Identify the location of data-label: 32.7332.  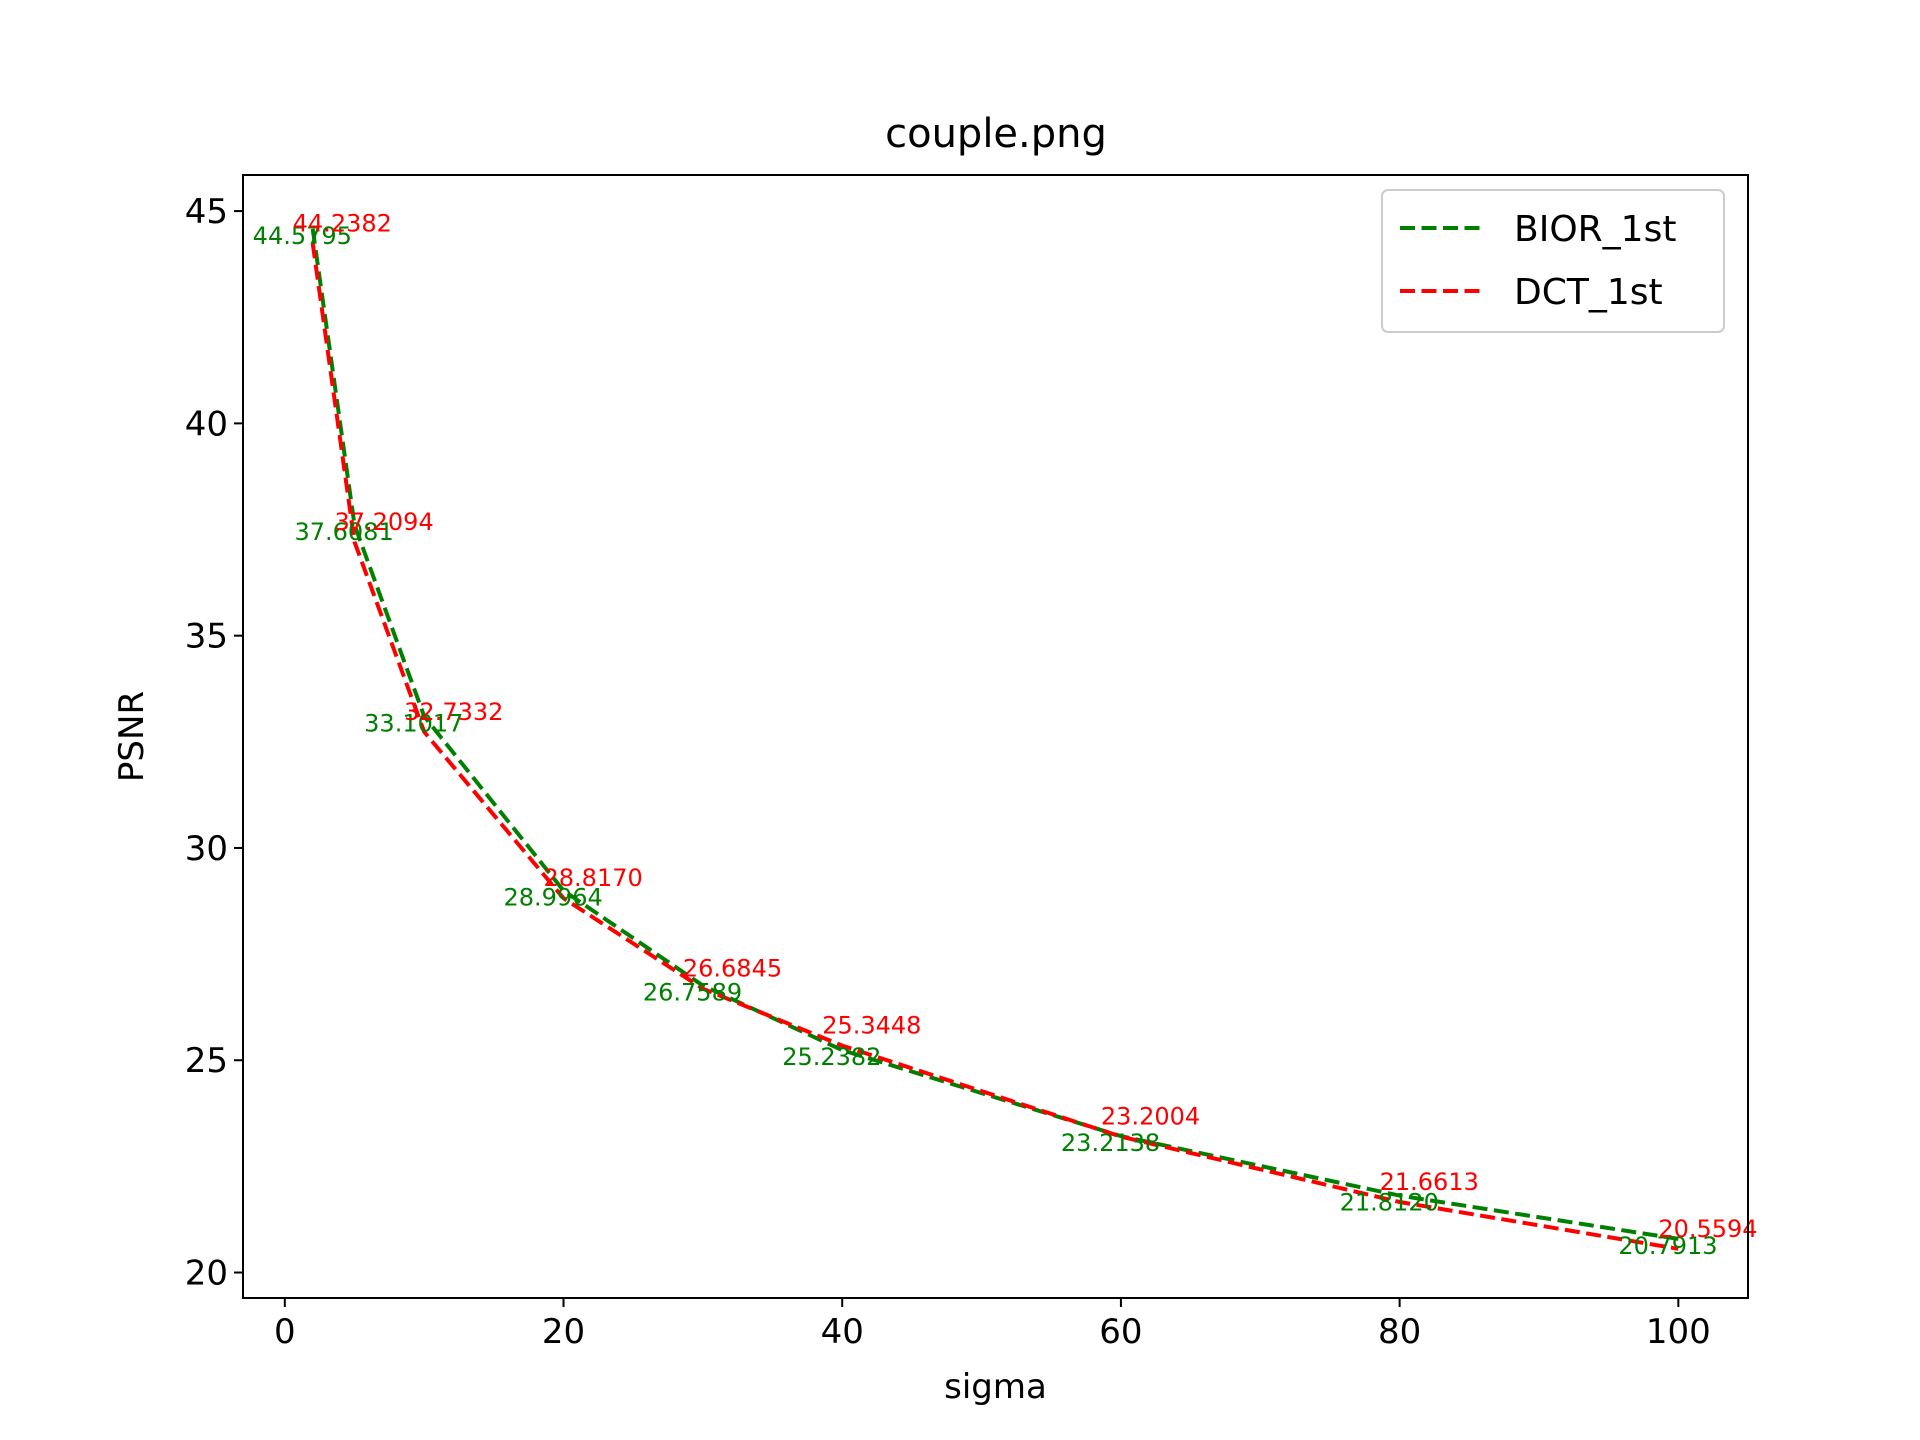
(453, 712).